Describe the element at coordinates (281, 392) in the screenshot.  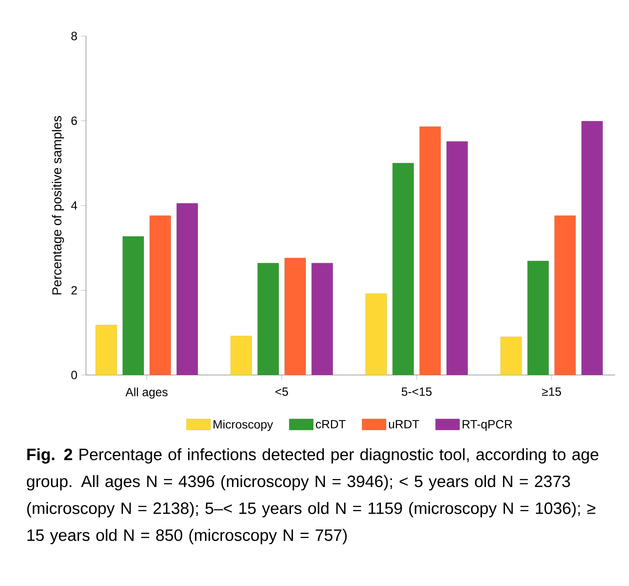
I see `x-tick-label: <5` at that location.